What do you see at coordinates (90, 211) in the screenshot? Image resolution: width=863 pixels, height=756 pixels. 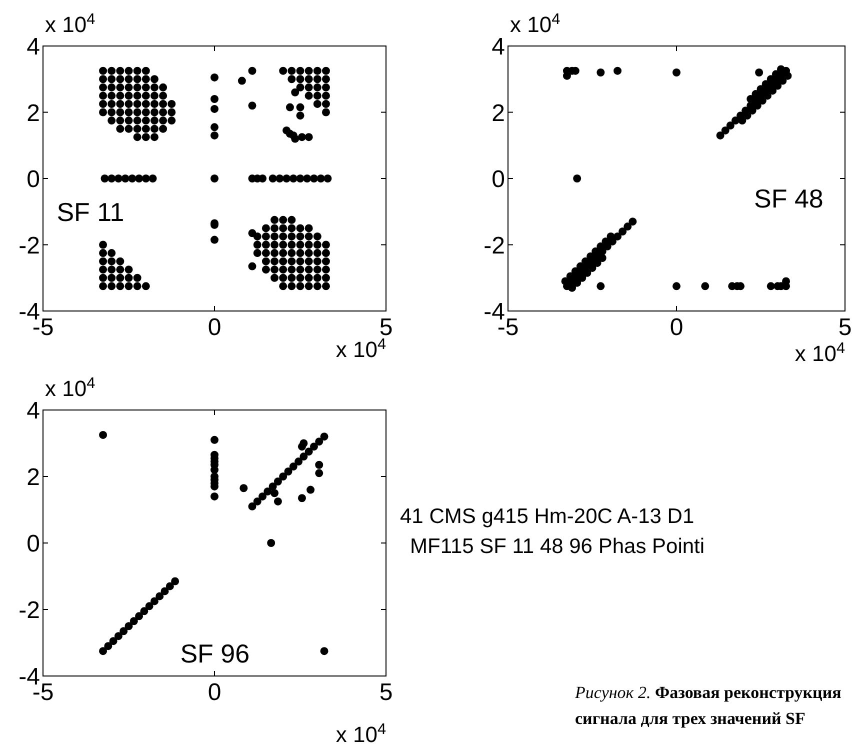 I see `annotation: SF 11` at bounding box center [90, 211].